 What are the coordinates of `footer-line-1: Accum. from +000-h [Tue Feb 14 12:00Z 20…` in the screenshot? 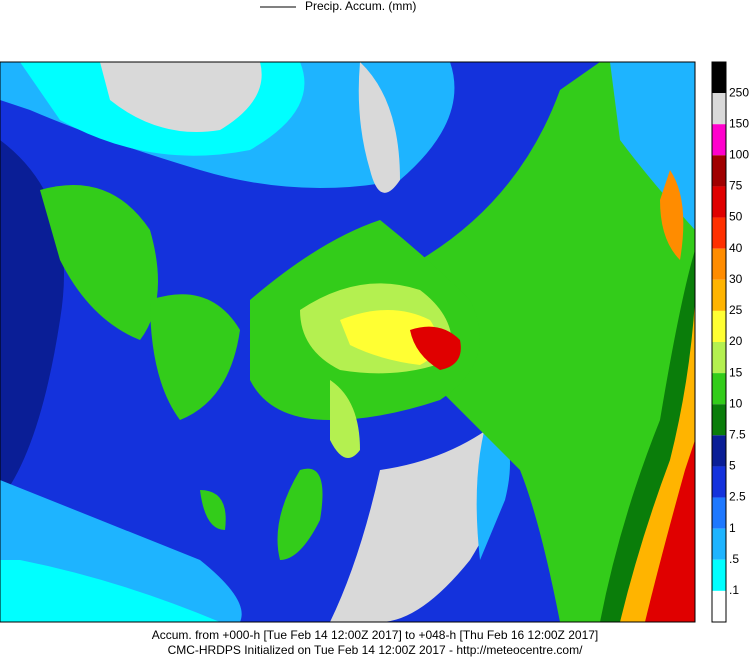 It's located at (375, 635).